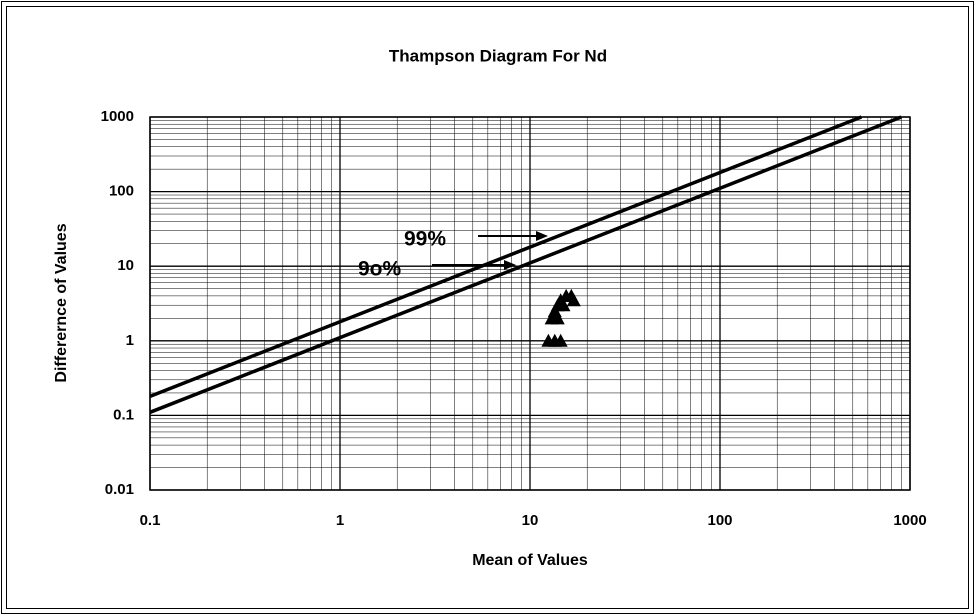 The image size is (975, 615). I want to click on y-axis-label: Differernce of Values, so click(61, 302).